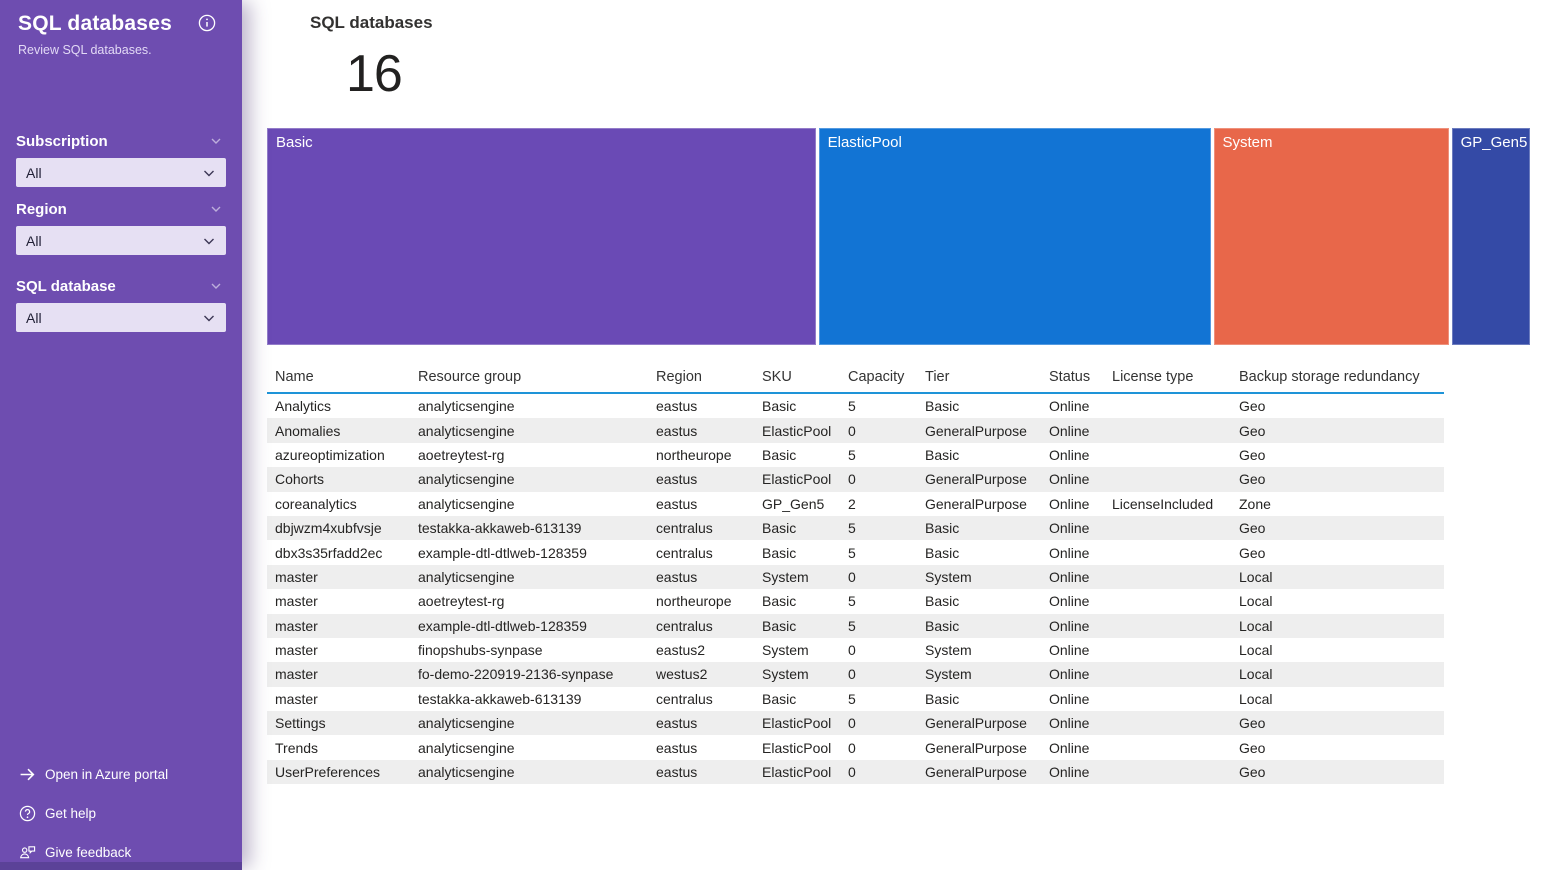 This screenshot has height=870, width=1554. I want to click on metric-value: 16, so click(374, 74).